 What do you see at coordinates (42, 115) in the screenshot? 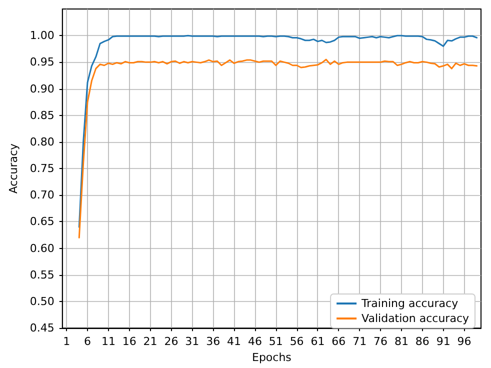
I see `y-tick-label: 0.85` at bounding box center [42, 115].